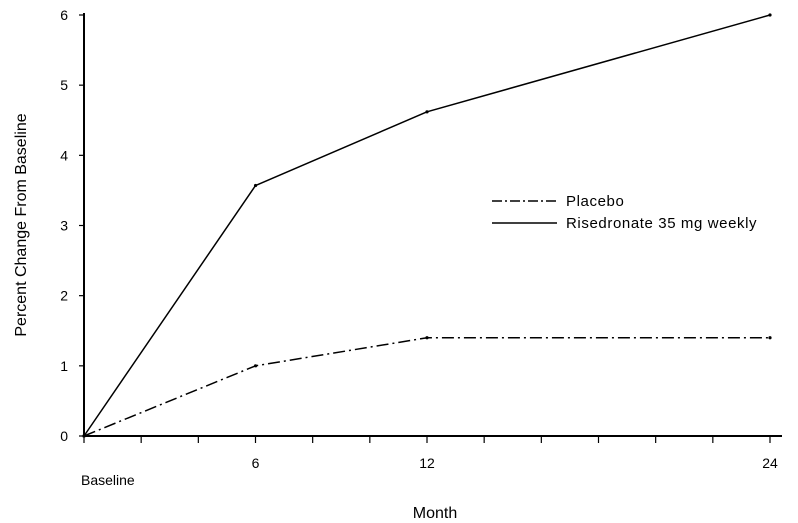  What do you see at coordinates (624, 212) in the screenshot?
I see `legend: Placebo Risedronate 35 mg weekly` at bounding box center [624, 212].